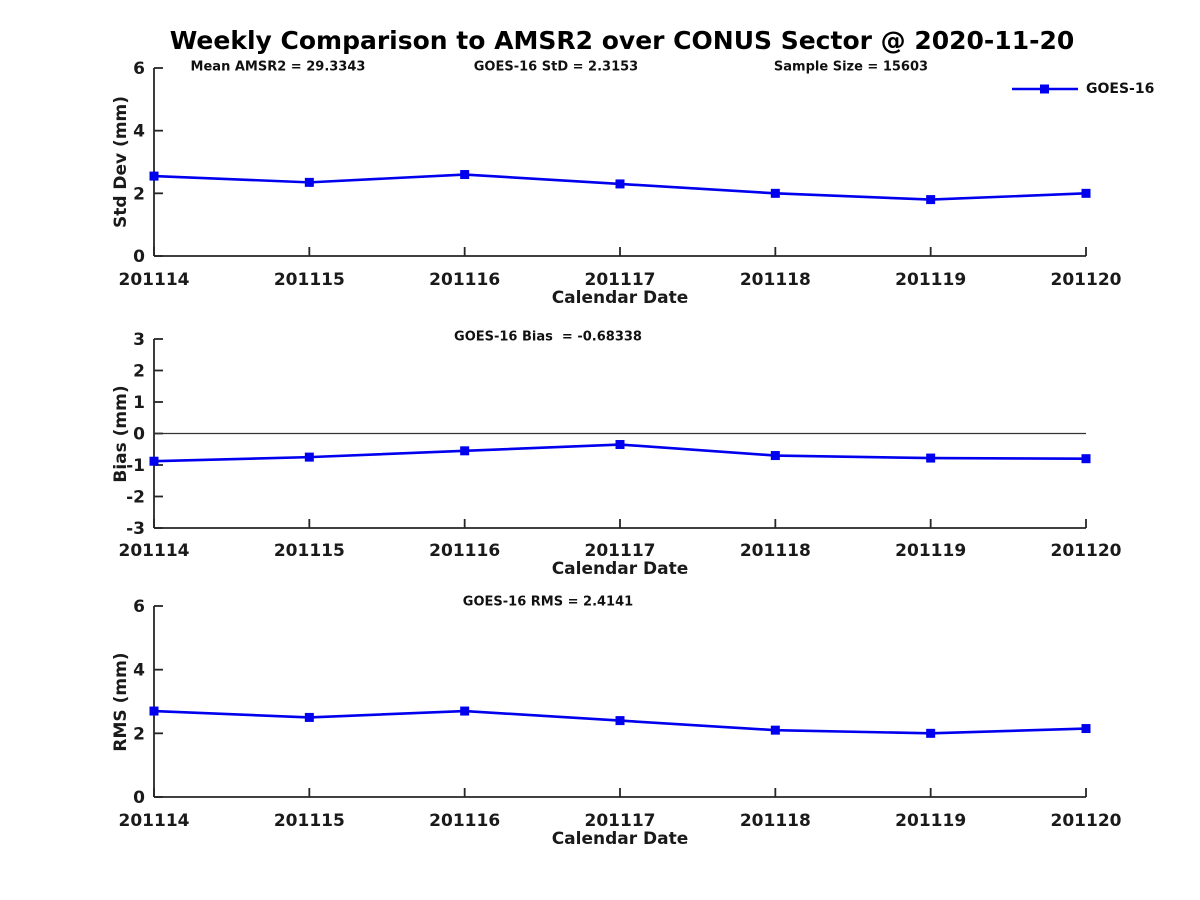  I want to click on y-tick-label: 3, so click(139, 340).